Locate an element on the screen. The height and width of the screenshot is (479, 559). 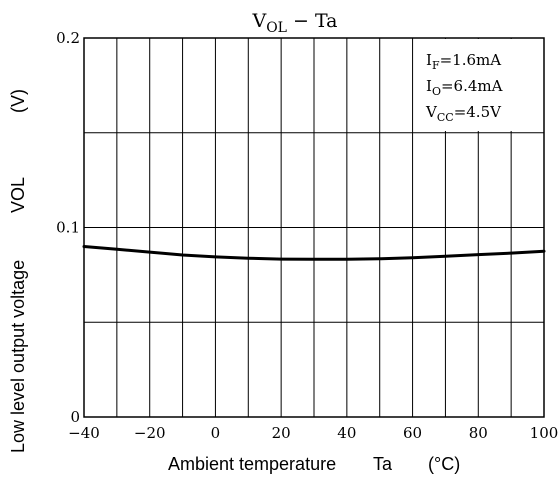
x-tick-label: 80 is located at coordinates (478, 433).